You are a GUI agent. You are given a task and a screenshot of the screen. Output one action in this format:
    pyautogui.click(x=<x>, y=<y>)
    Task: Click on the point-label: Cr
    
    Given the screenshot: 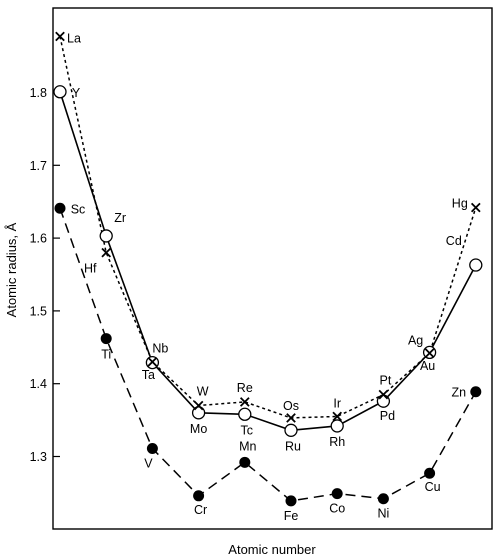 What is the action you would take?
    pyautogui.click(x=200, y=510)
    